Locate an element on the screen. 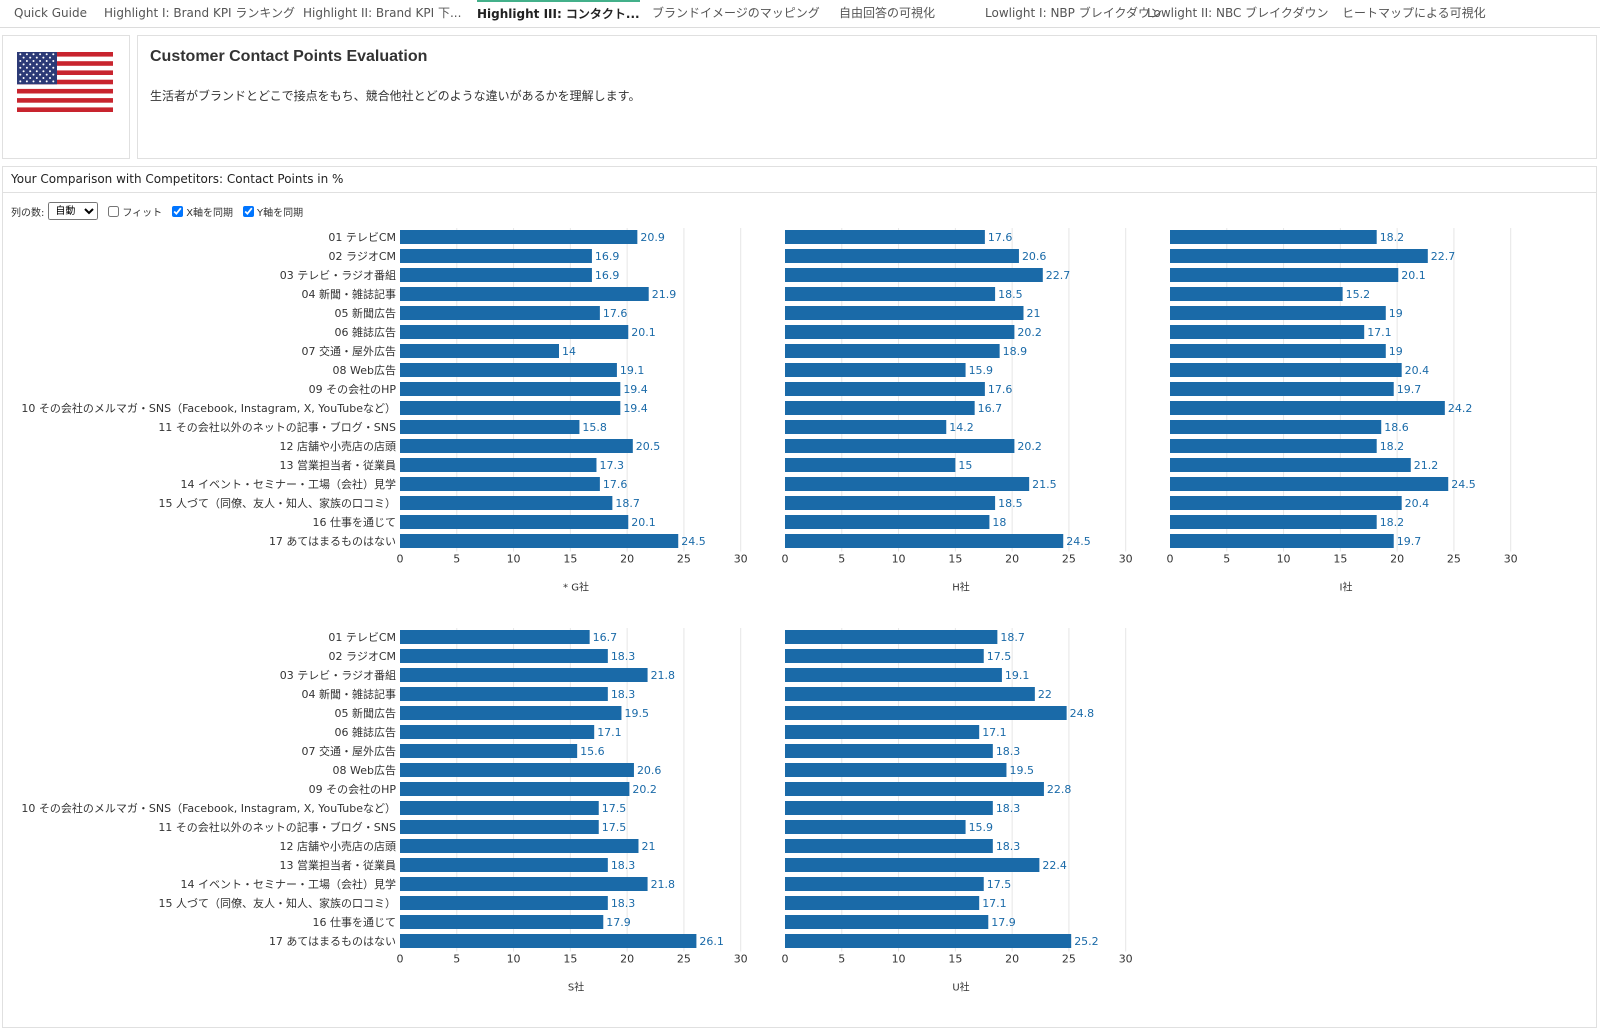 The width and height of the screenshot is (1600, 1030). bar-value-label: 18.9 is located at coordinates (1015, 351).